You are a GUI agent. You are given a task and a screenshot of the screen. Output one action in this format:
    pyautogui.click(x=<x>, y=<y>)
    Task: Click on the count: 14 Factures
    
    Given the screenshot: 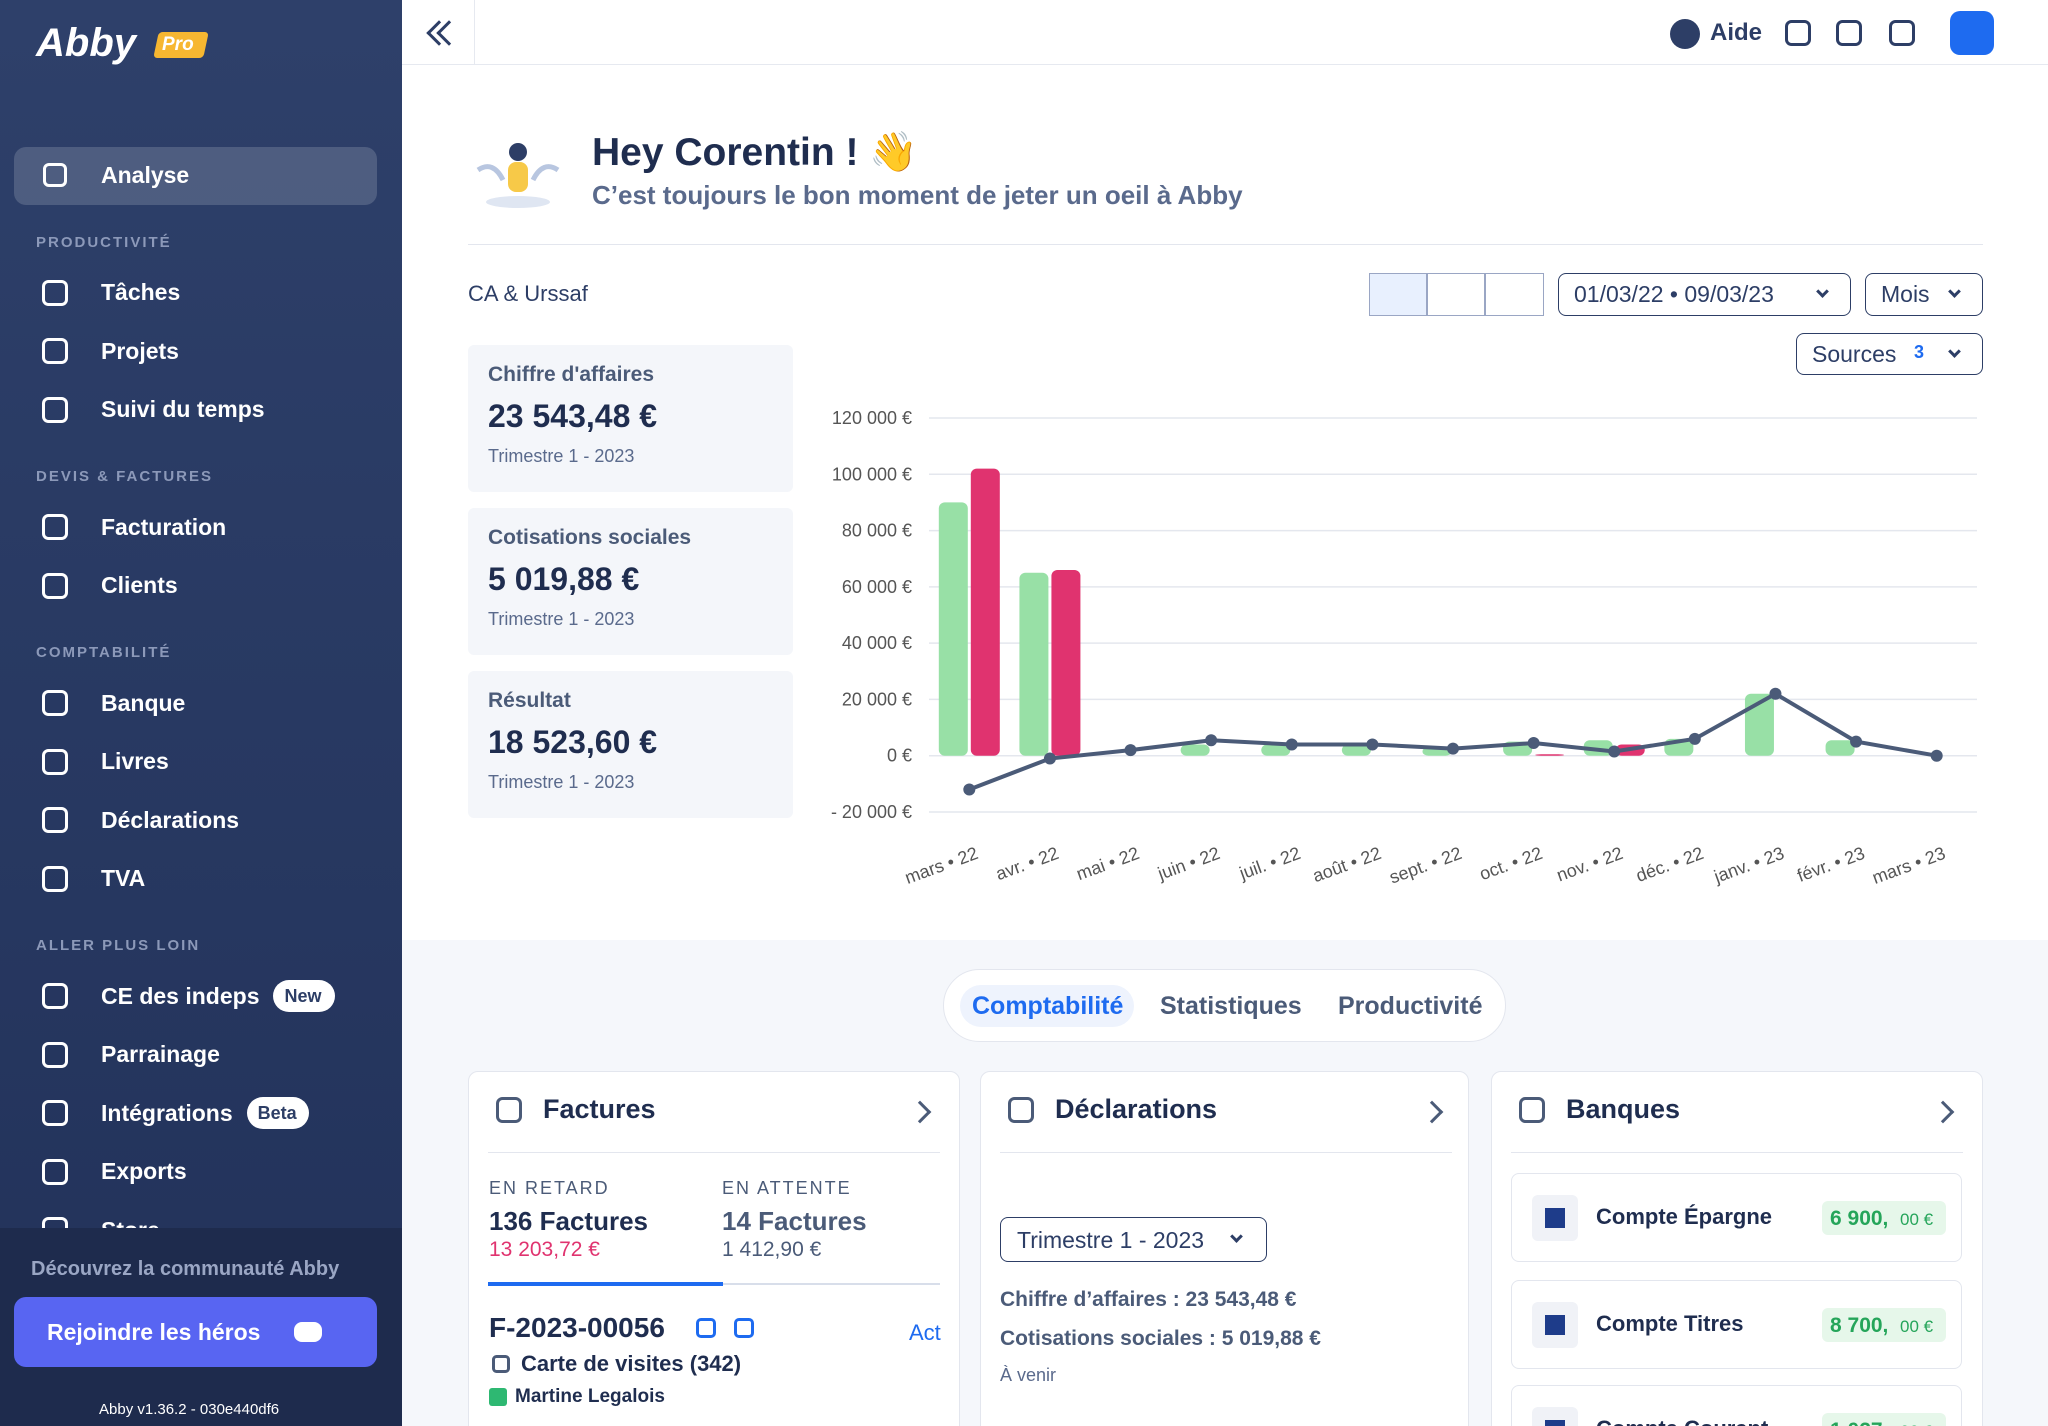 What is the action you would take?
    pyautogui.click(x=794, y=1220)
    